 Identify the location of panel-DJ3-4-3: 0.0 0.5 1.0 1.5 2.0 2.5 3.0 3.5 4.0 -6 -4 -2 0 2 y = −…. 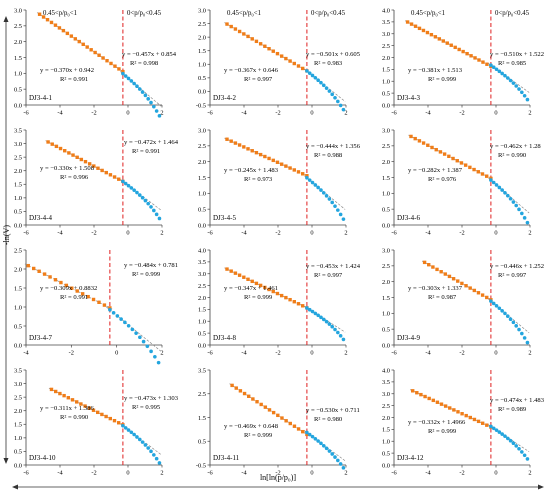
(463, 61).